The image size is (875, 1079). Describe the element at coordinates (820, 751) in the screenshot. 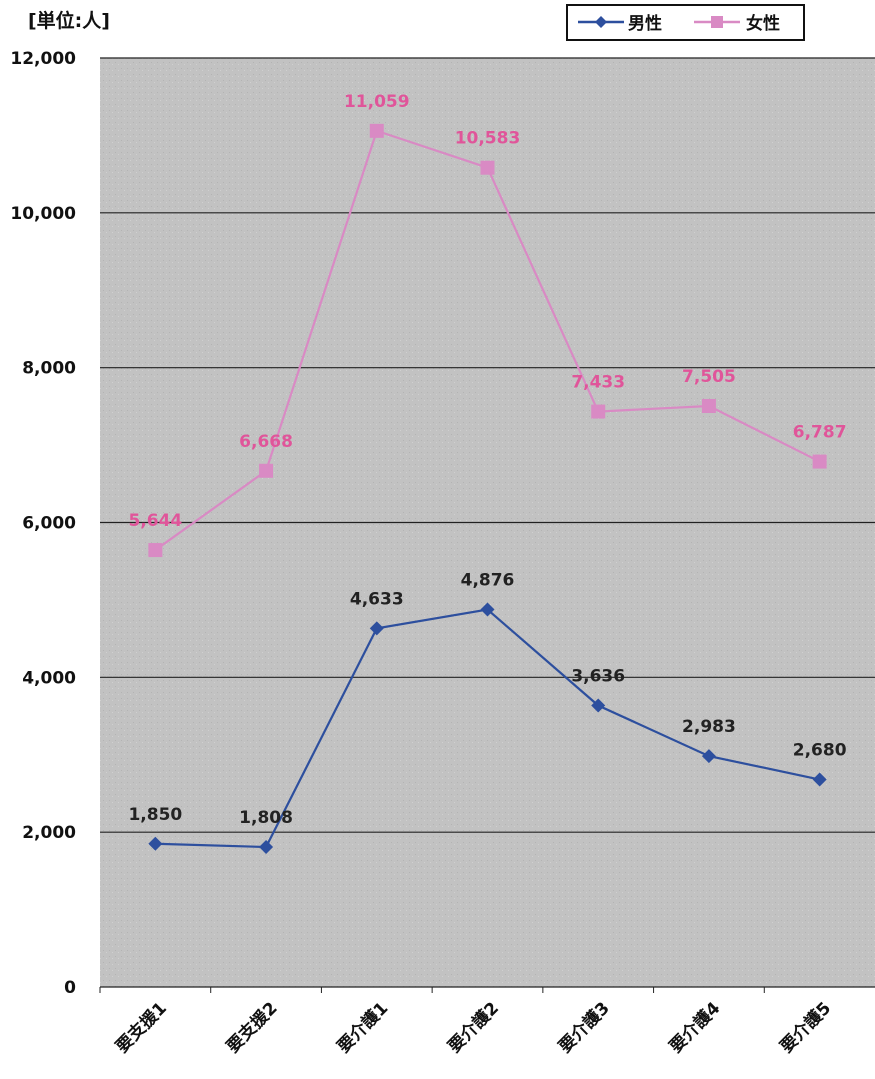

I see `data-label: 2,680` at that location.